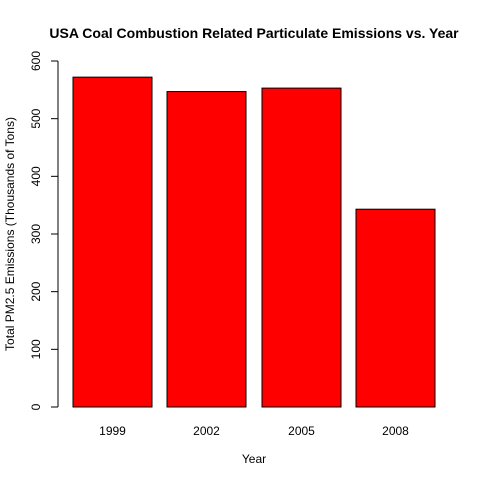  I want to click on y-tick-label-500: 500, so click(36, 118).